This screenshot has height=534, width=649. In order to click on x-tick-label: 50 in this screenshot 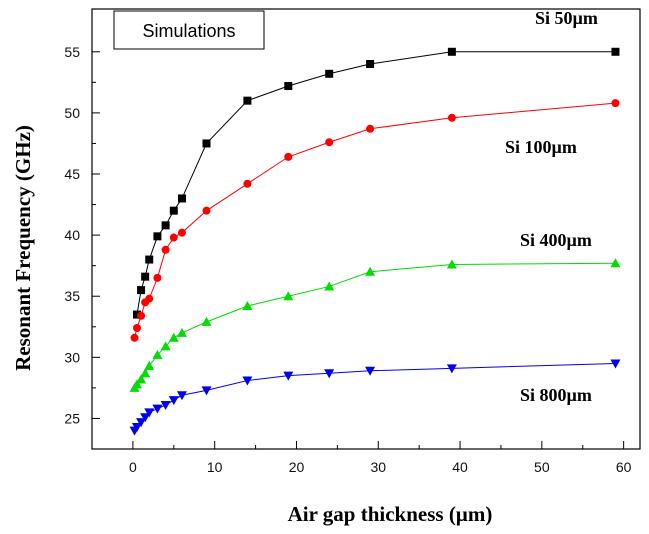, I will do `click(542, 467)`.